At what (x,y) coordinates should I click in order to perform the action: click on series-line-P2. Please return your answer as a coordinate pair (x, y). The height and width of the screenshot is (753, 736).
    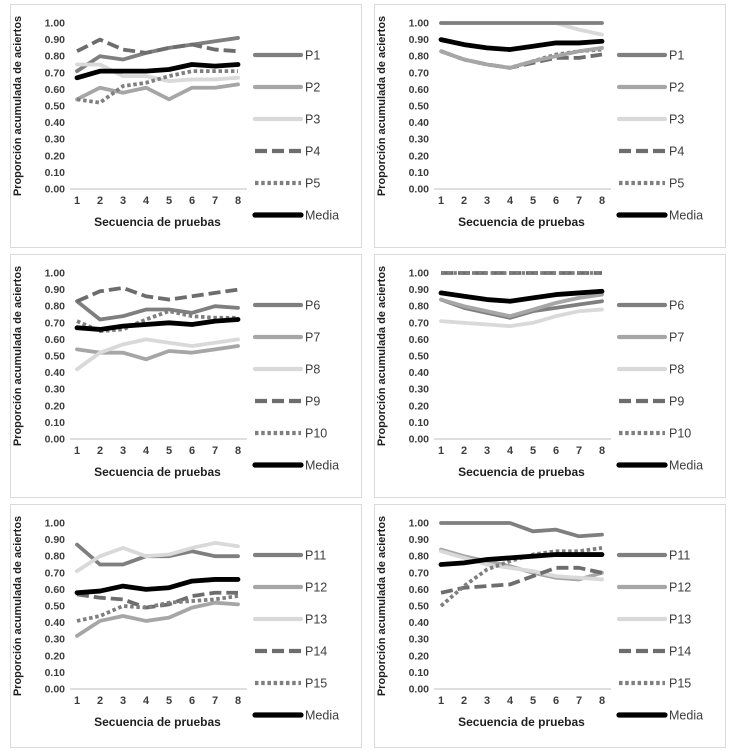
    Looking at the image, I should click on (521, 58).